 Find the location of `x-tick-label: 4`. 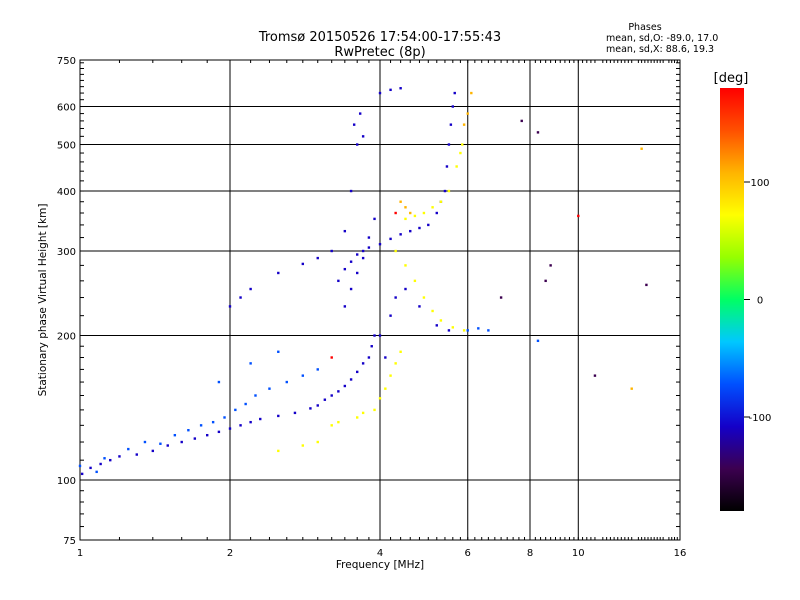

x-tick-label: 4 is located at coordinates (380, 553).